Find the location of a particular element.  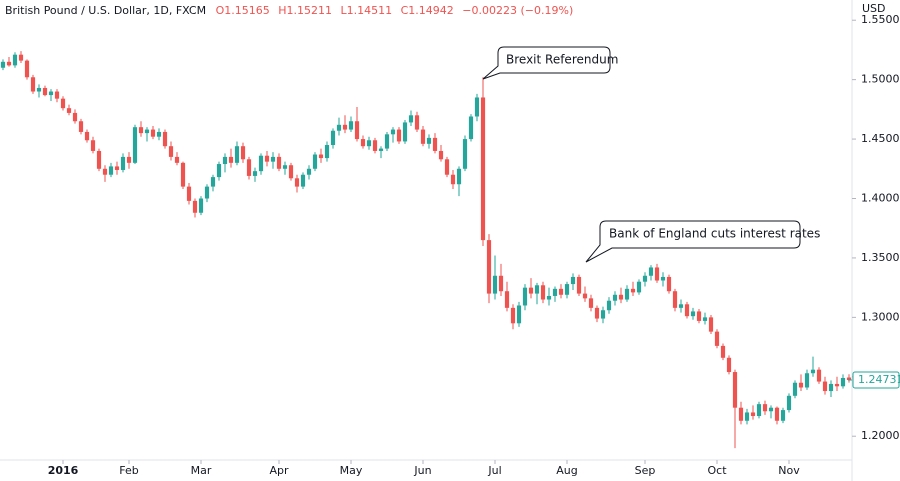

x-tick-label: Aug is located at coordinates (566, 470).